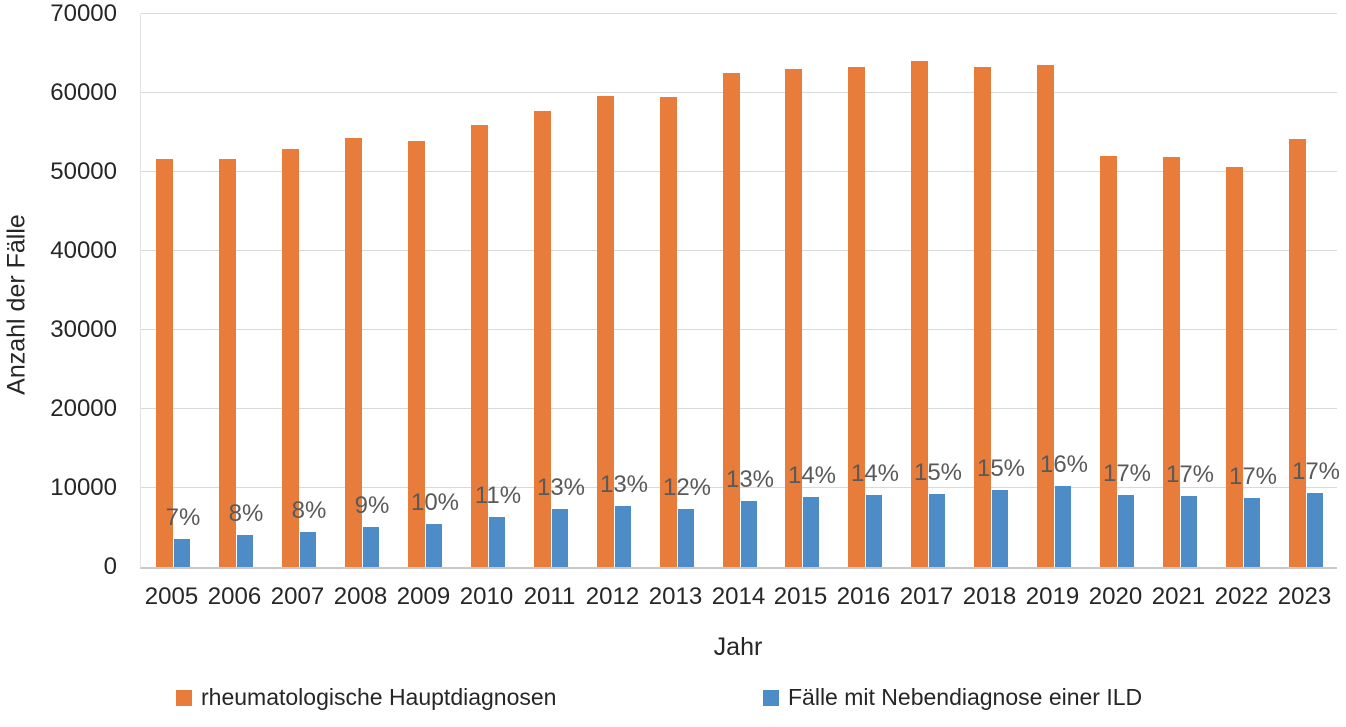  Describe the element at coordinates (498, 495) in the screenshot. I see `pct-label-2010: 11%` at that location.